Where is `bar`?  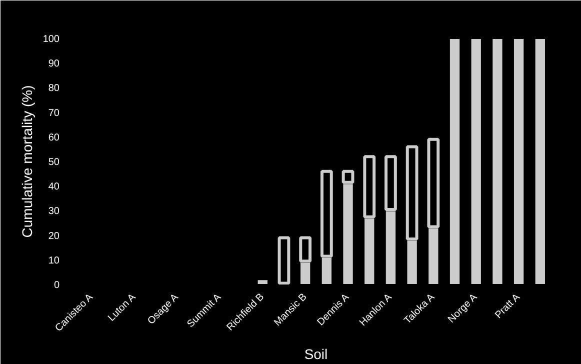
bar is located at coordinates (284, 260).